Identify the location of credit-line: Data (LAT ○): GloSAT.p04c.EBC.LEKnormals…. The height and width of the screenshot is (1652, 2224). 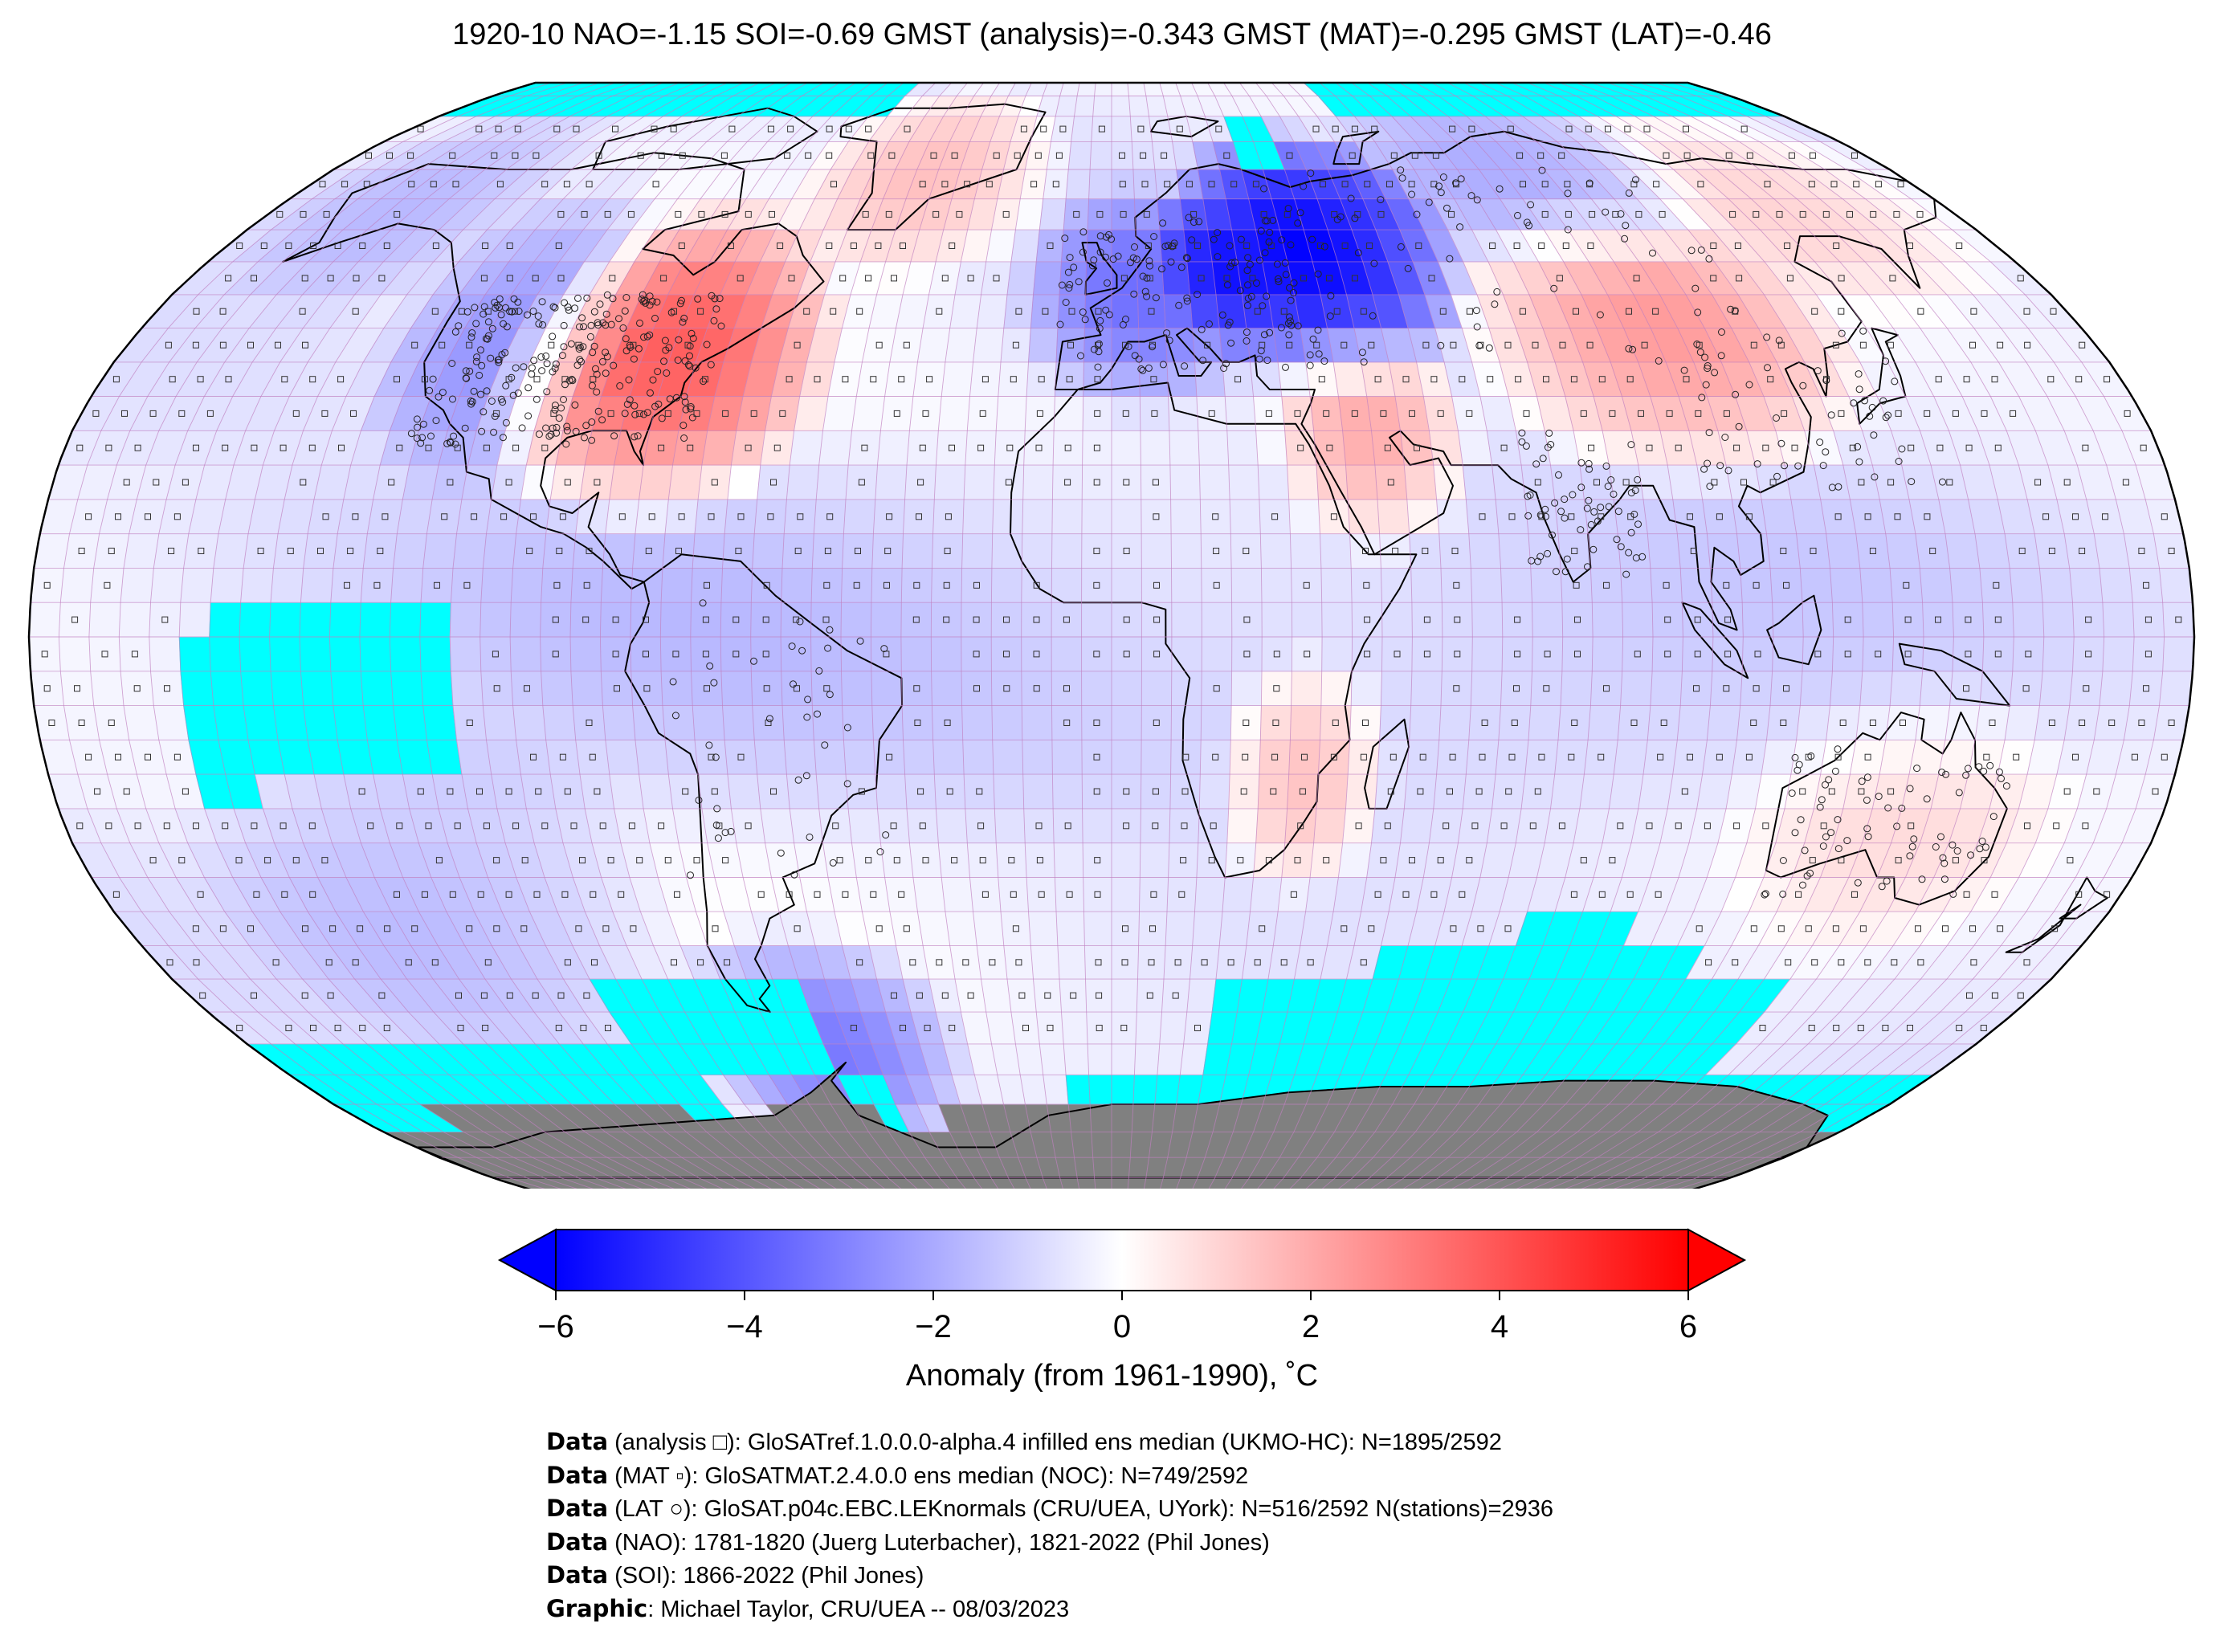
(1049, 1509).